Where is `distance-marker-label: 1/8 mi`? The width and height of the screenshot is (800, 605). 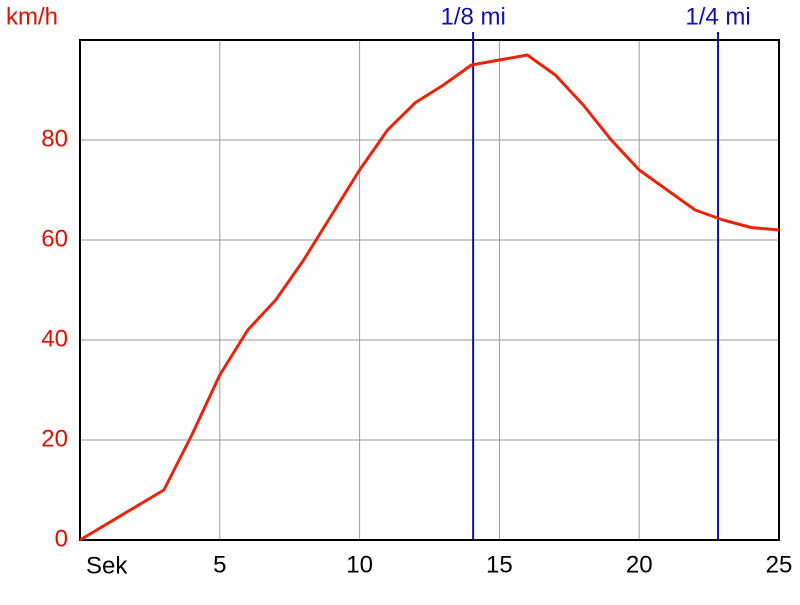
distance-marker-label: 1/8 mi is located at coordinates (472, 16).